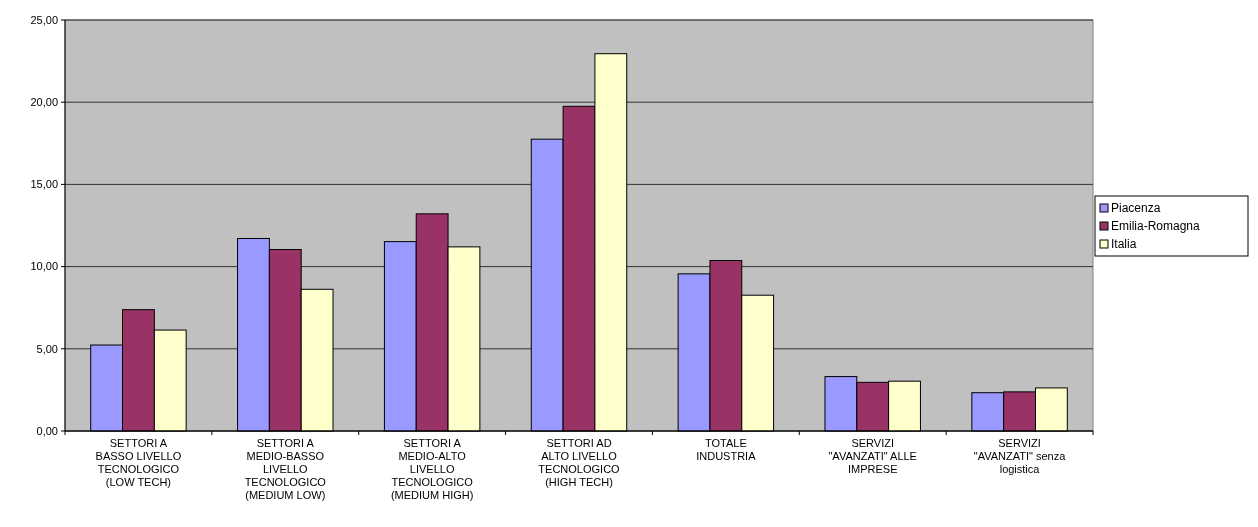 This screenshot has height=527, width=1258. What do you see at coordinates (1020, 456) in the screenshot?
I see `x-tick-label: SERVIZI "AVANZATI" senza logistica` at bounding box center [1020, 456].